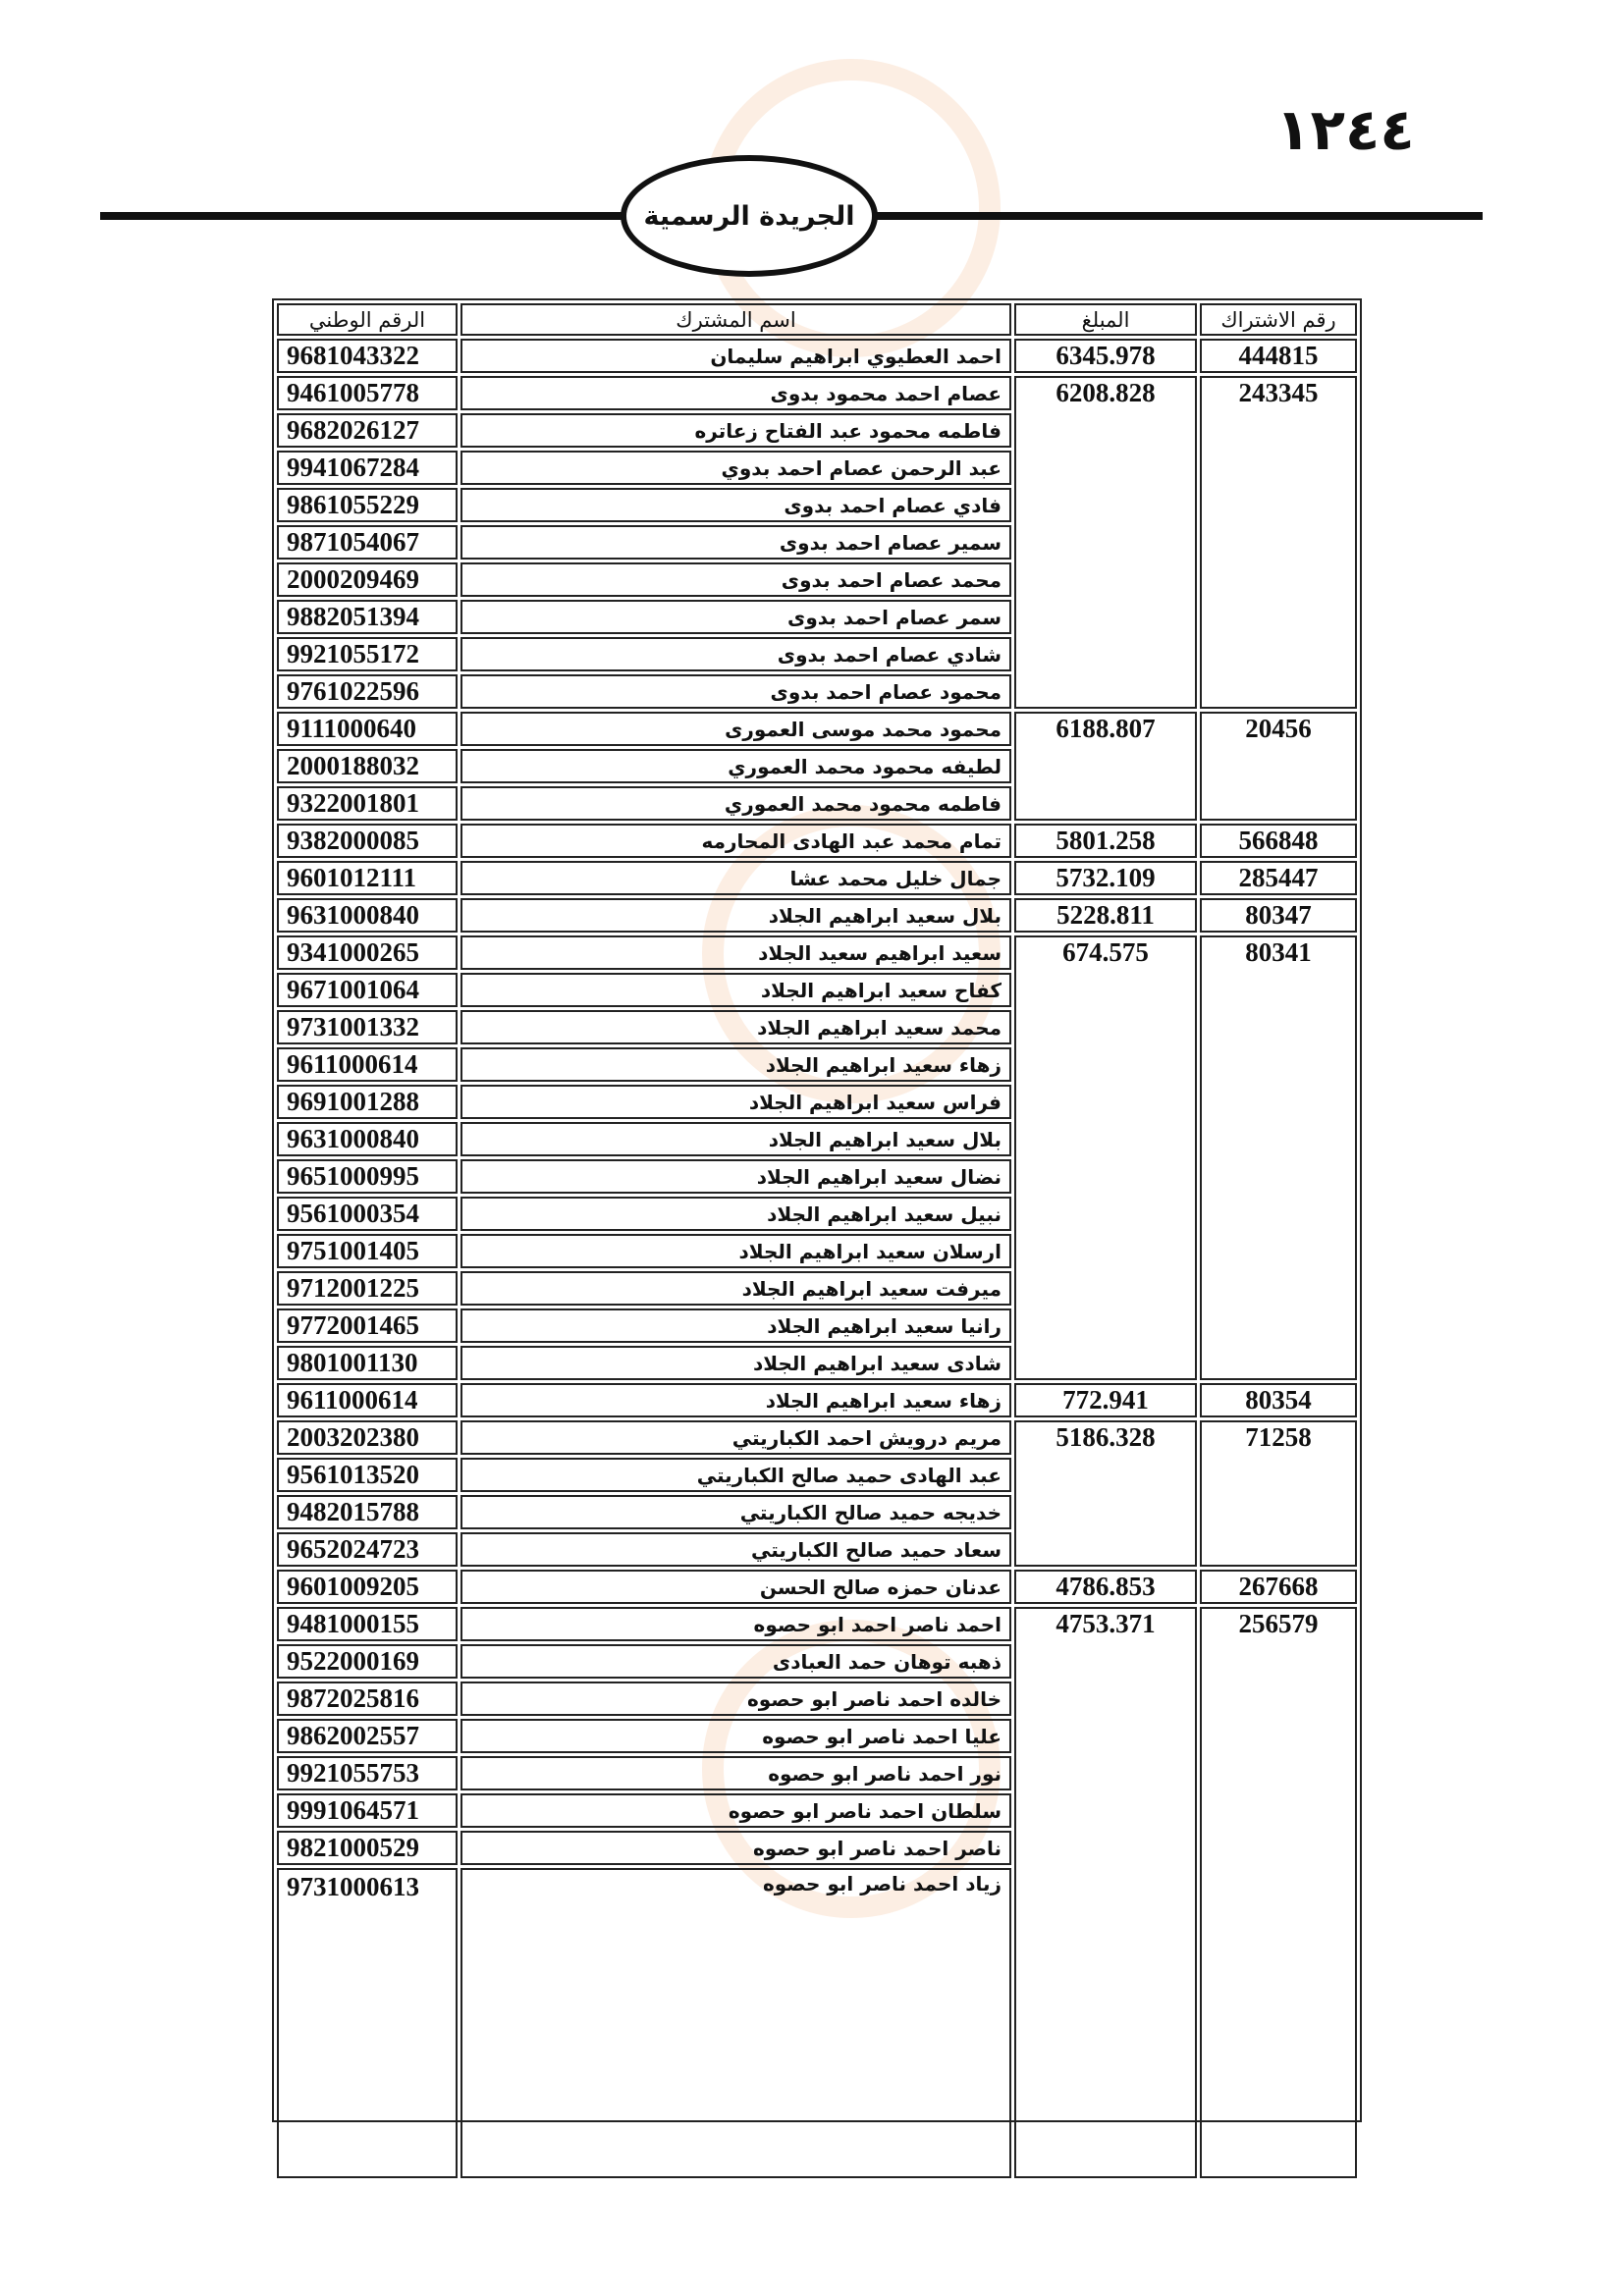 The width and height of the screenshot is (1624, 2296). What do you see at coordinates (735, 1661) in the screenshot?
I see `subscriber-name-cell: ذهبه توهان حمد العبادى` at bounding box center [735, 1661].